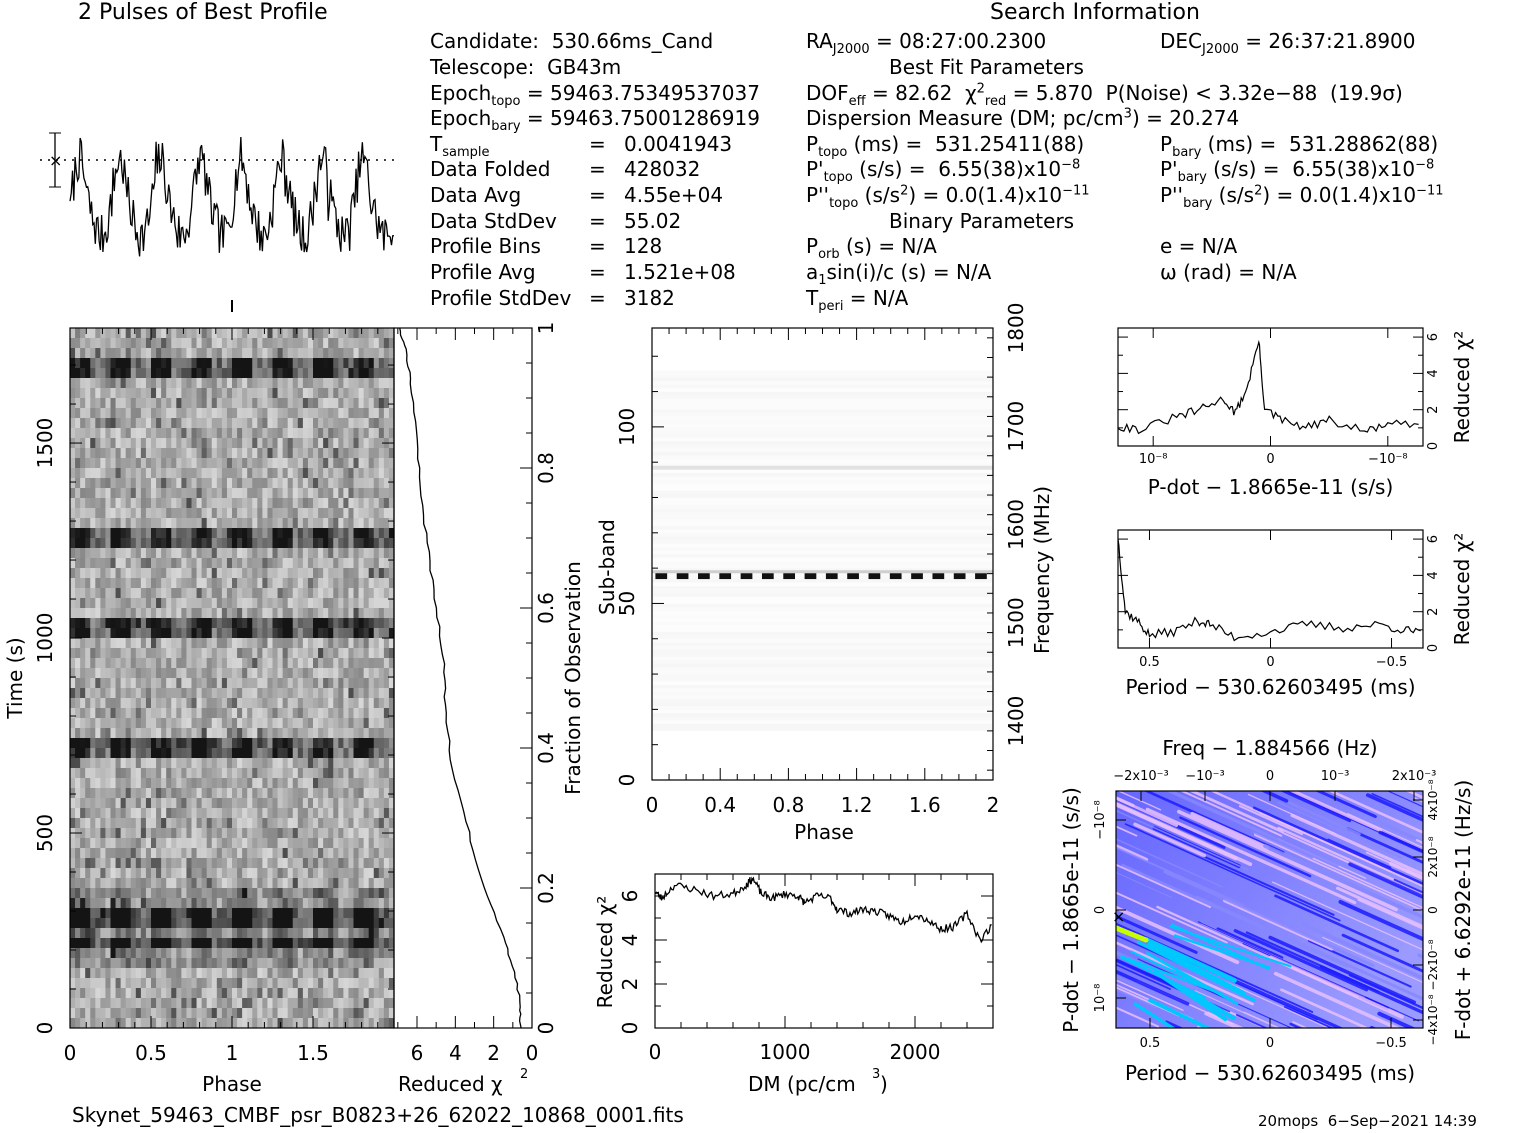 This screenshot has width=1517, height=1133. What do you see at coordinates (652, 805) in the screenshot?
I see `x-tick-label: 0` at bounding box center [652, 805].